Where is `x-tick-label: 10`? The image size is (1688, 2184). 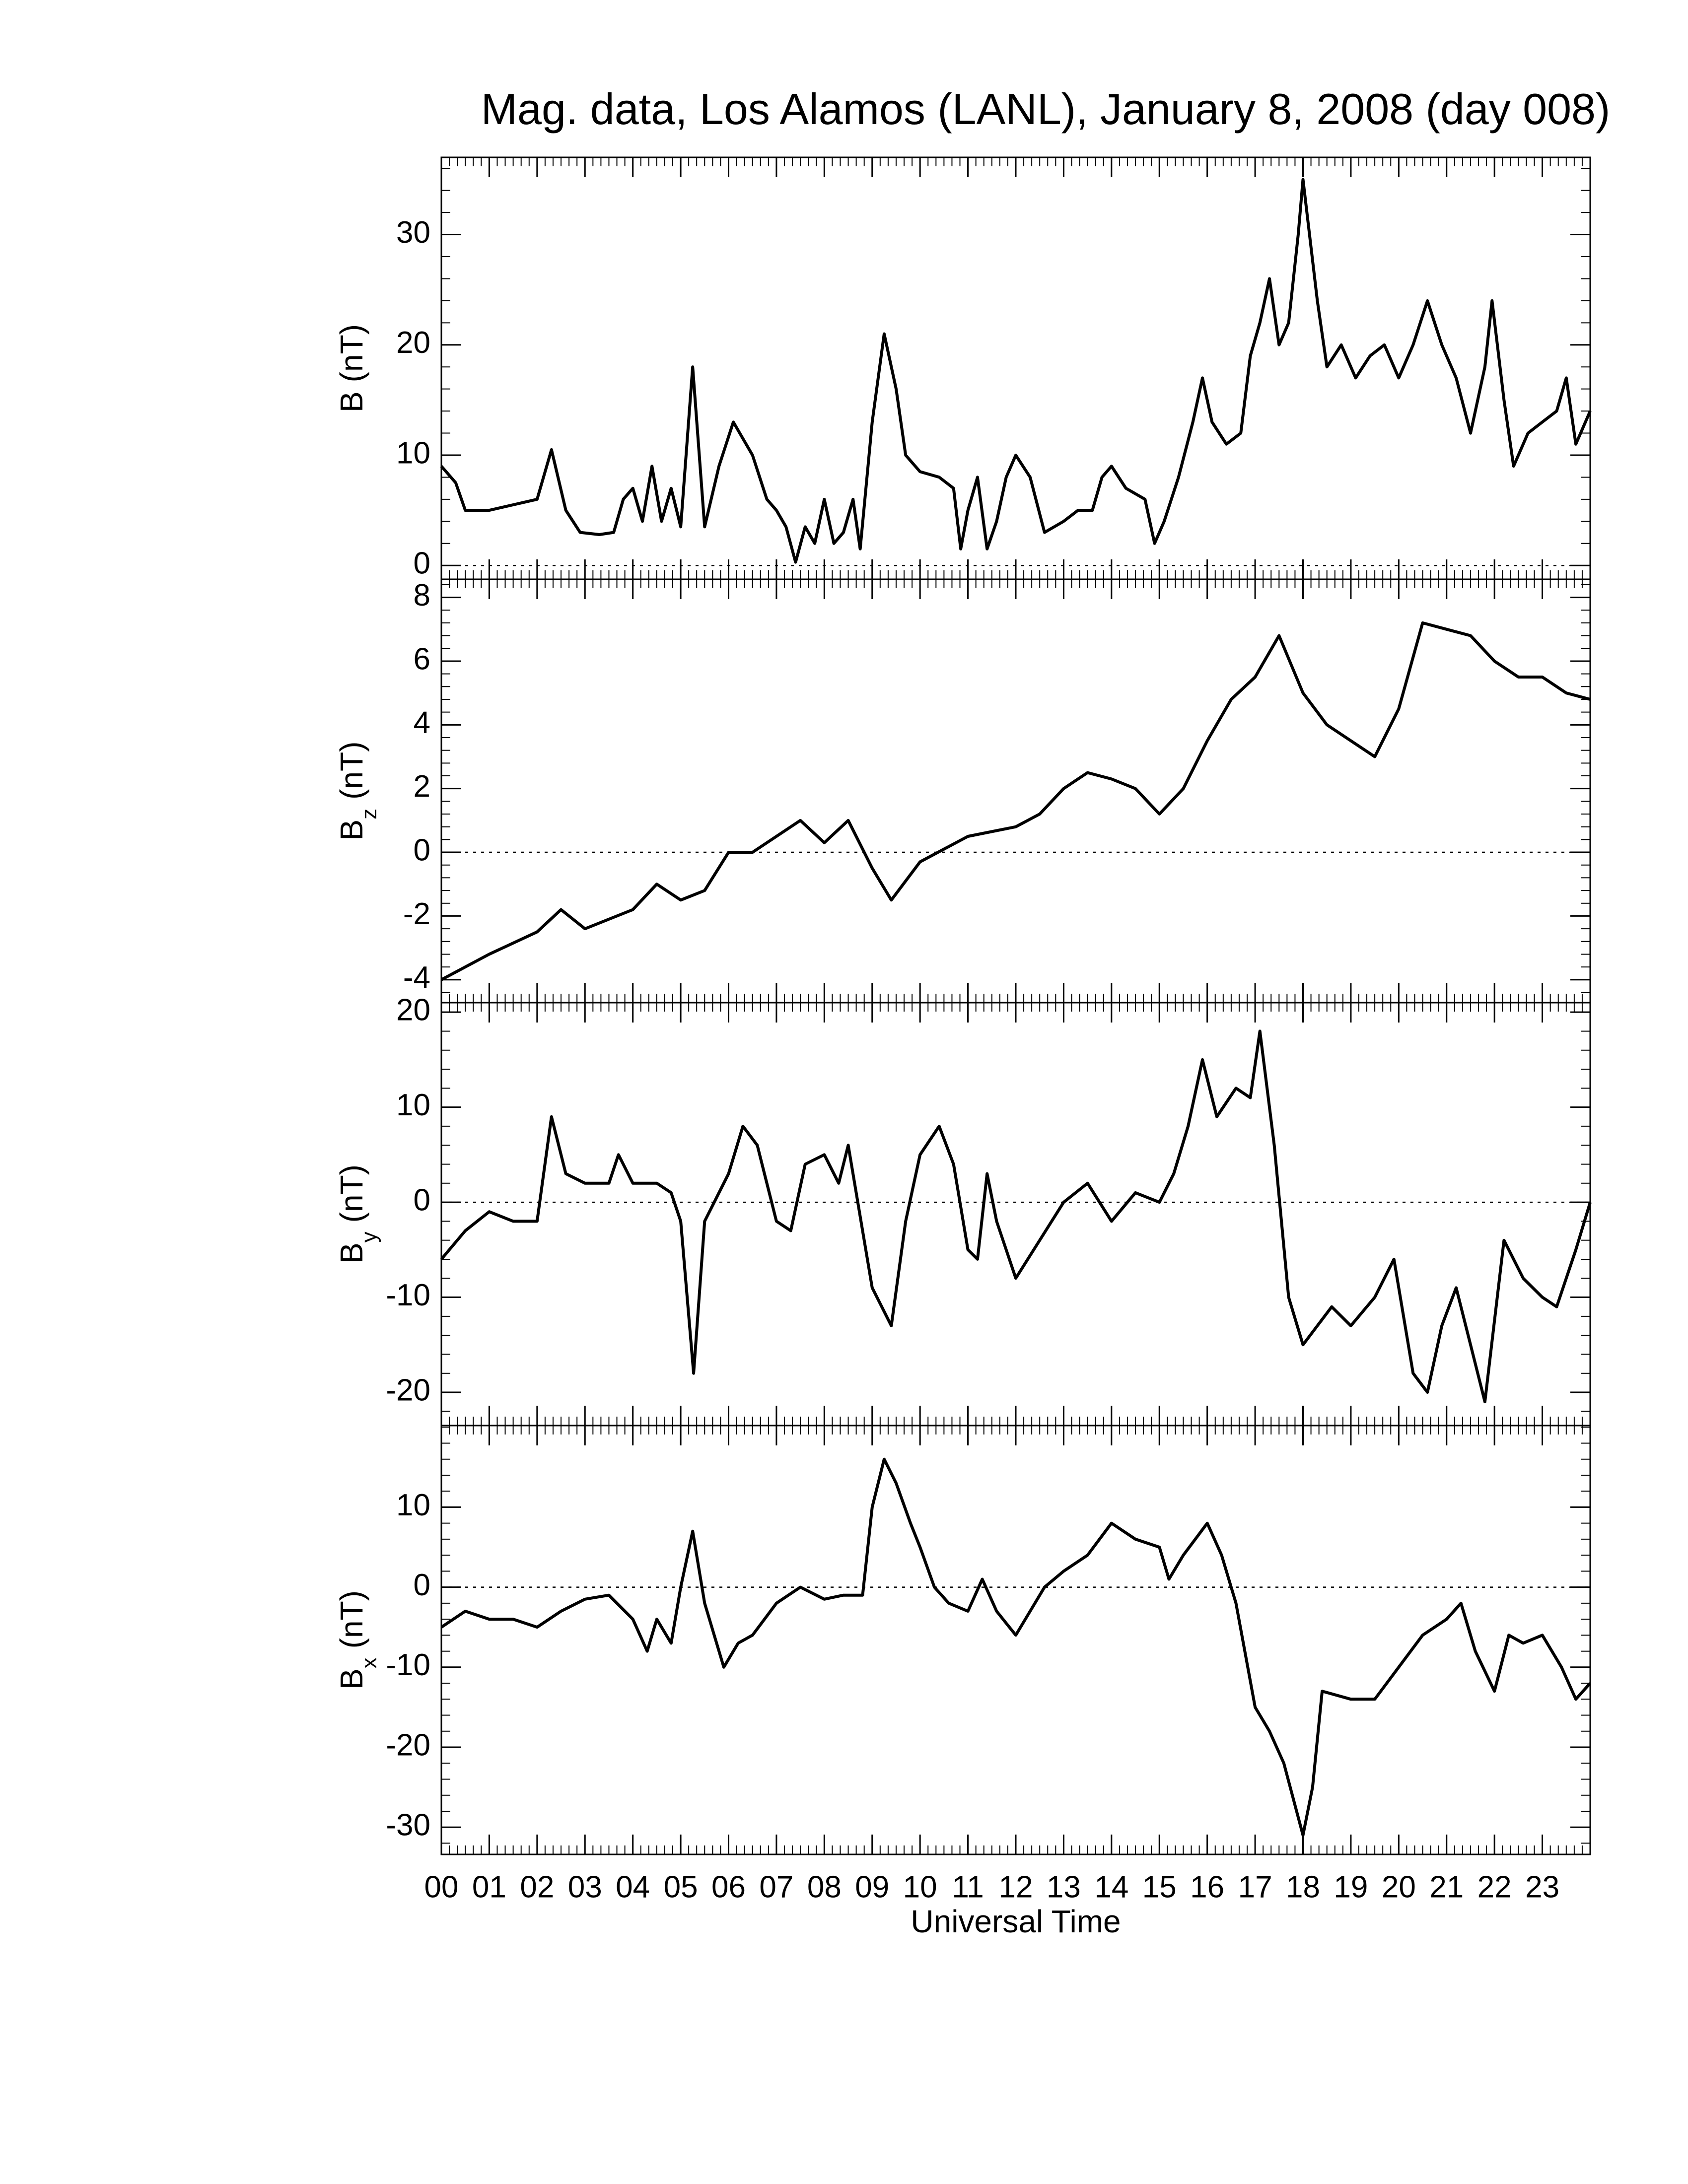
x-tick-label: 10 is located at coordinates (920, 1887).